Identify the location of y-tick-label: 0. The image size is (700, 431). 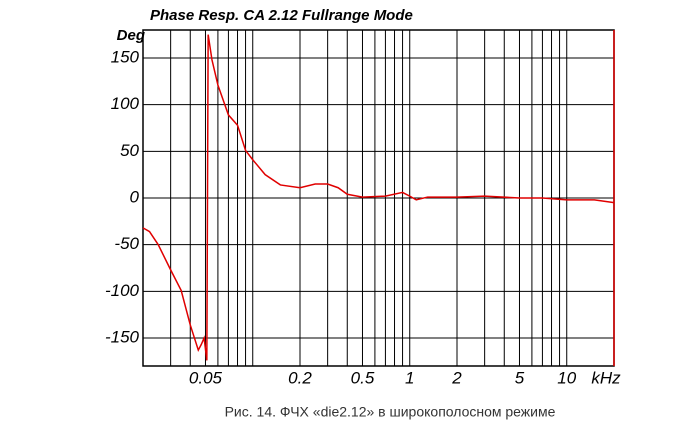
(135, 196).